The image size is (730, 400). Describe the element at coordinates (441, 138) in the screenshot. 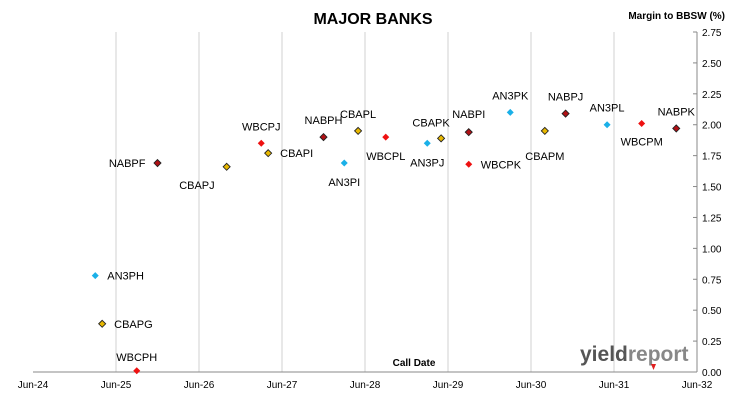

I see `point-marker-cbapk` at that location.